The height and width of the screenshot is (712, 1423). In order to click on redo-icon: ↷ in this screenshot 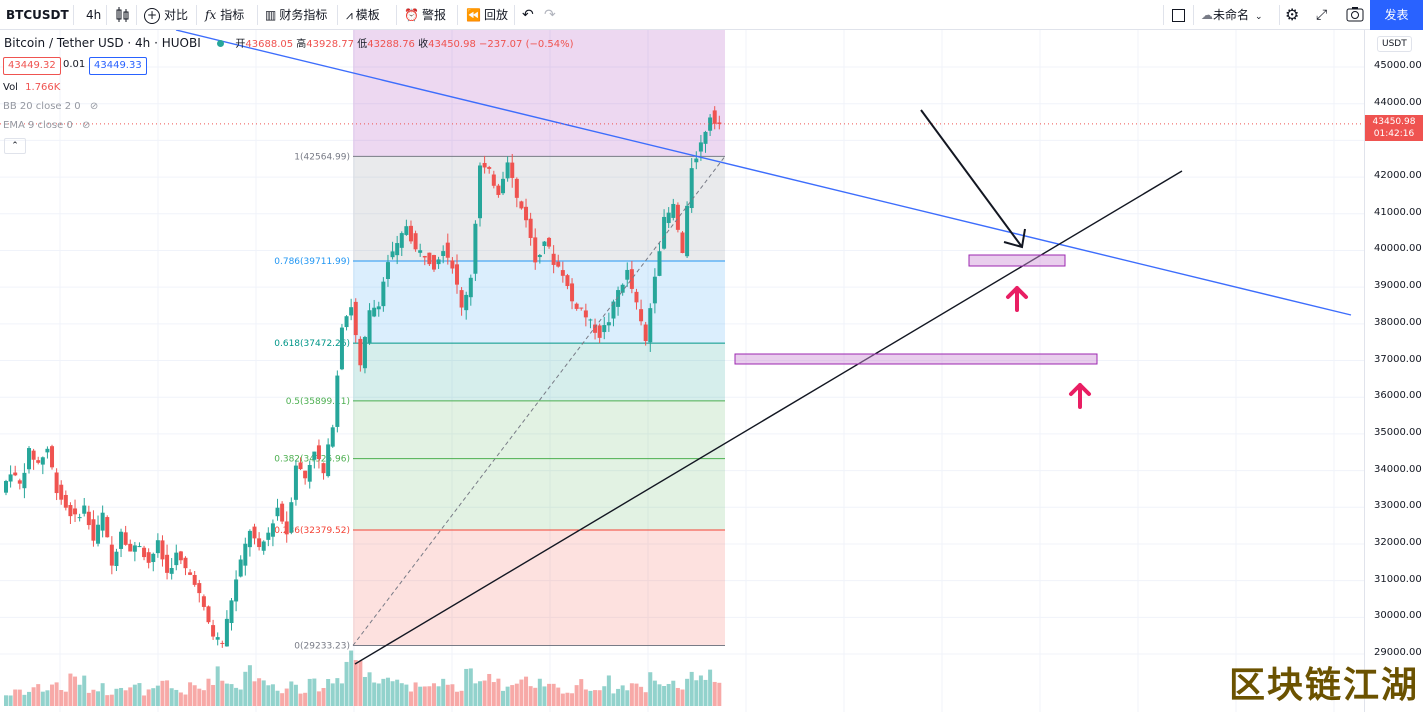, I will do `click(550, 15)`.